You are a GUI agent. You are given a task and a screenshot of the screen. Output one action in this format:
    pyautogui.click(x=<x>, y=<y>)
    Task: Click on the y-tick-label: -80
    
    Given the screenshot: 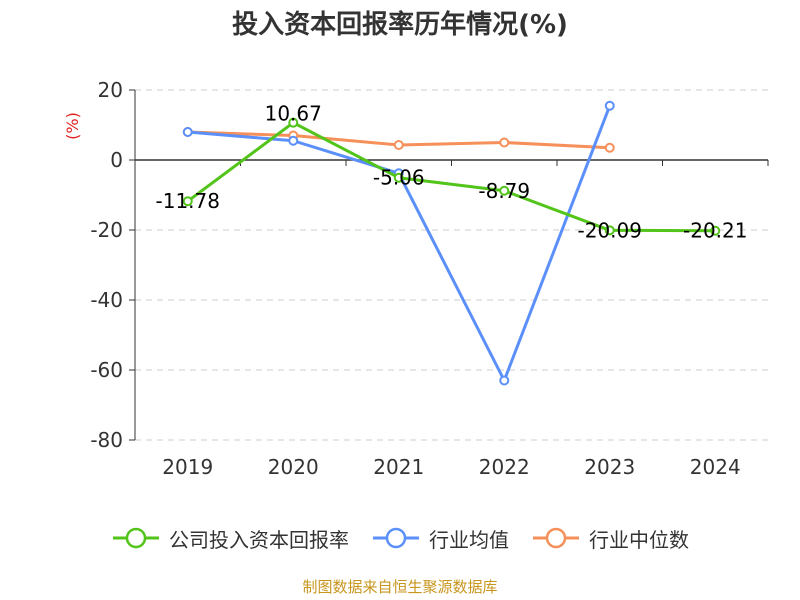 What is the action you would take?
    pyautogui.click(x=106, y=440)
    